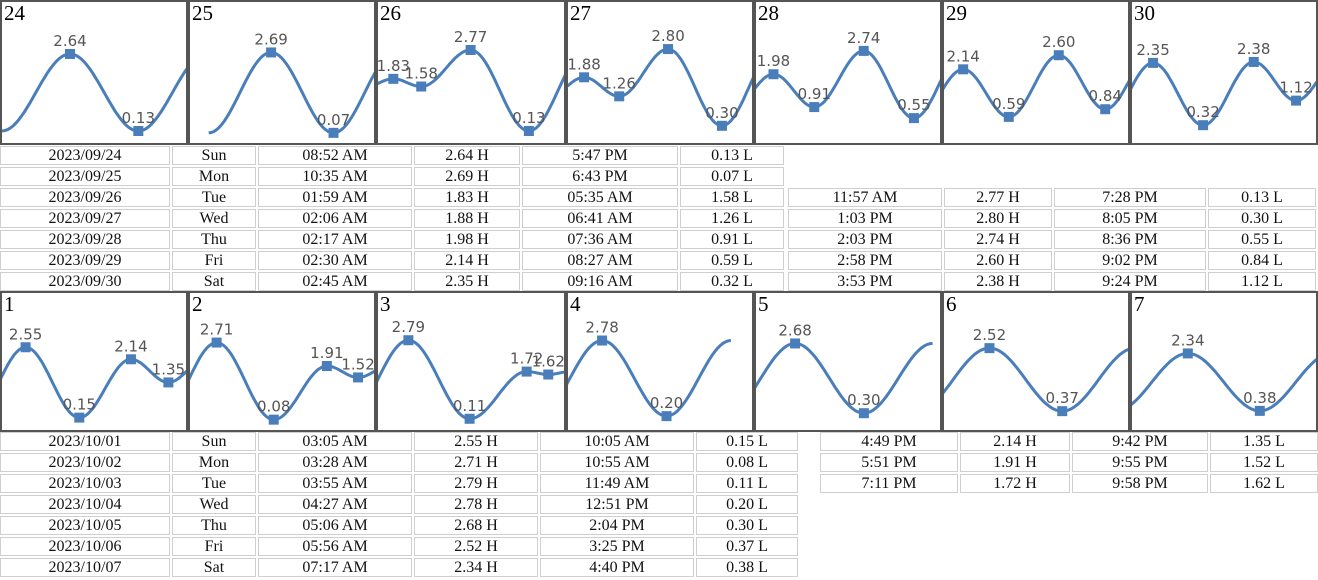 The height and width of the screenshot is (580, 1318). I want to click on cell-date: 2023/09/27, so click(85, 218).